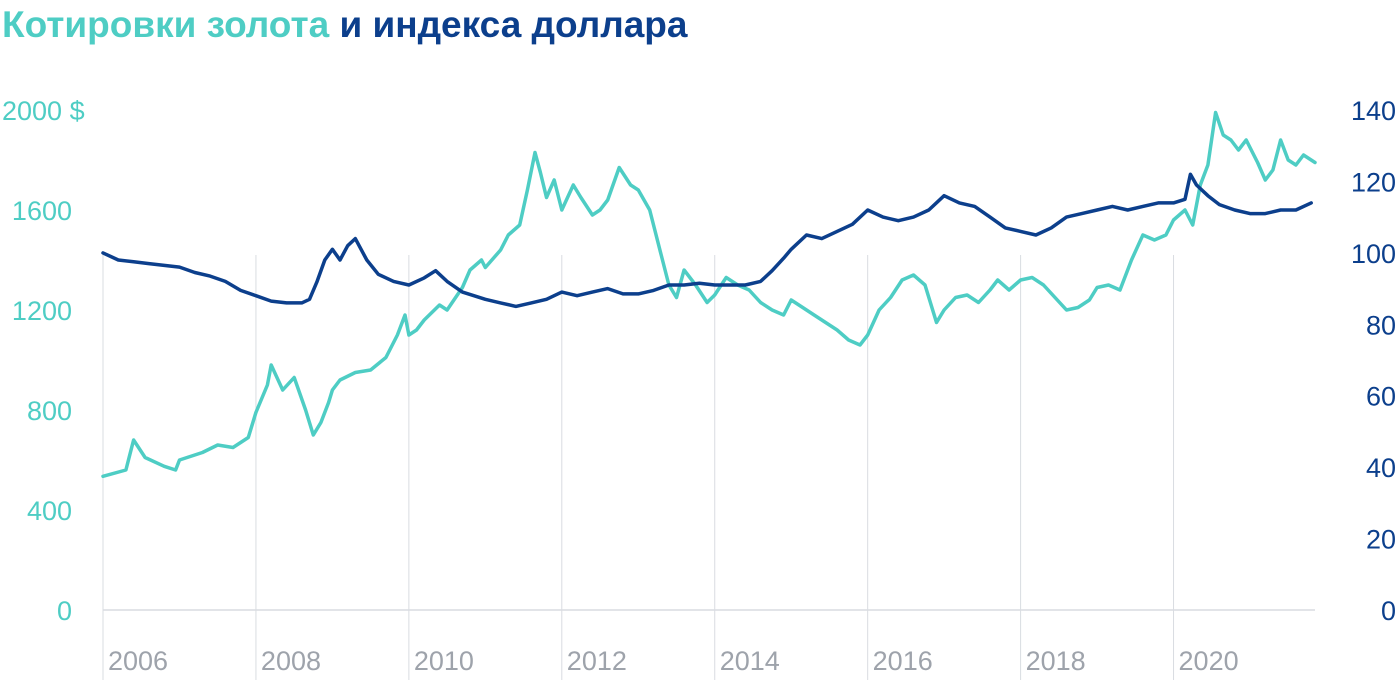 This screenshot has height=680, width=1400. Describe the element at coordinates (1373, 111) in the screenshot. I see `y-right-tick-label: 140` at that location.